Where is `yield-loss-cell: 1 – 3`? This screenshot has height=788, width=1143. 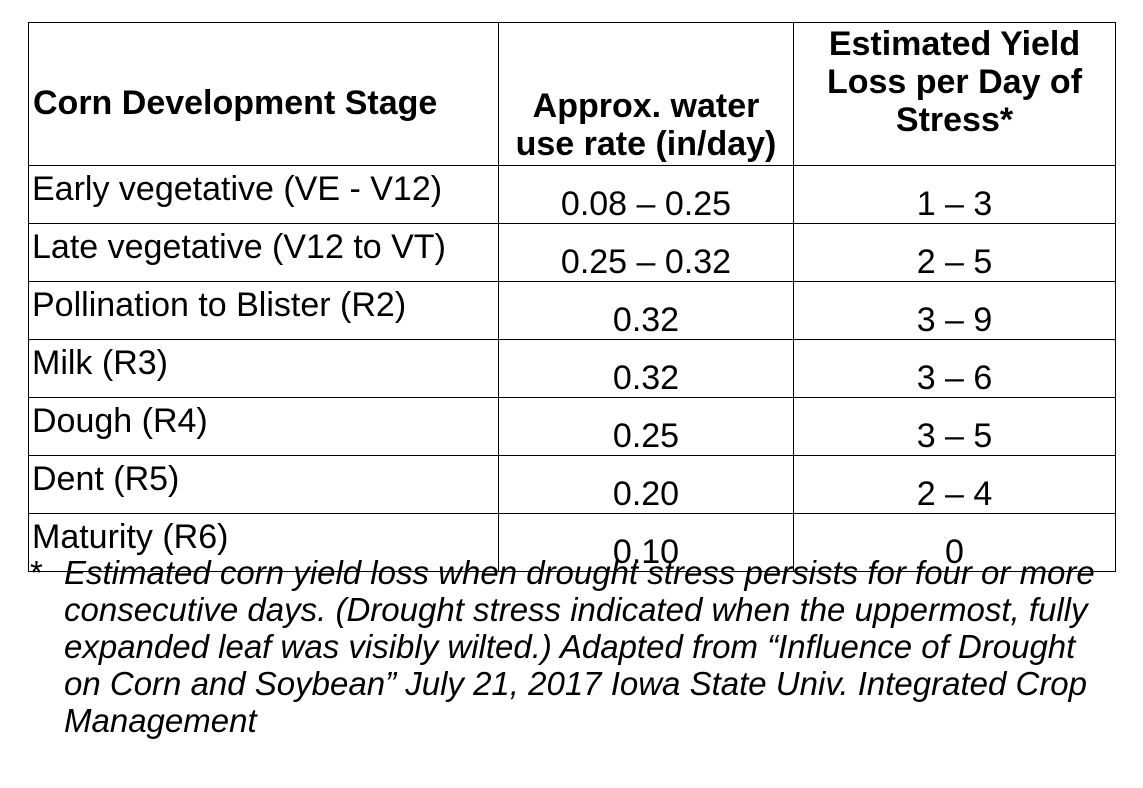
yield-loss-cell: 1 – 3 is located at coordinates (954, 194).